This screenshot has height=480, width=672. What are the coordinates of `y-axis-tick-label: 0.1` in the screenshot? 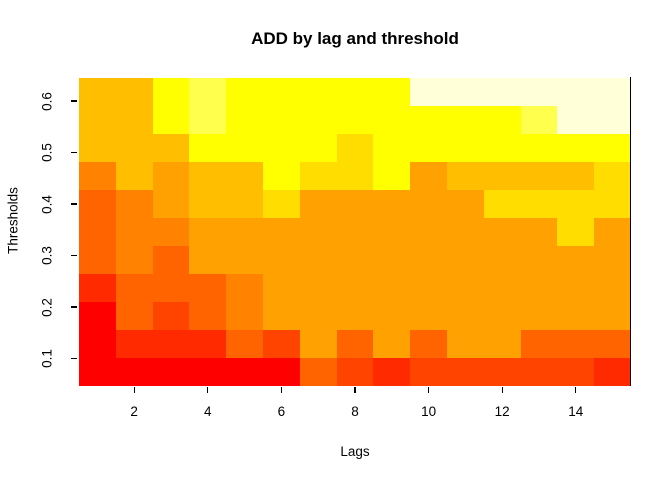 It's located at (47, 358).